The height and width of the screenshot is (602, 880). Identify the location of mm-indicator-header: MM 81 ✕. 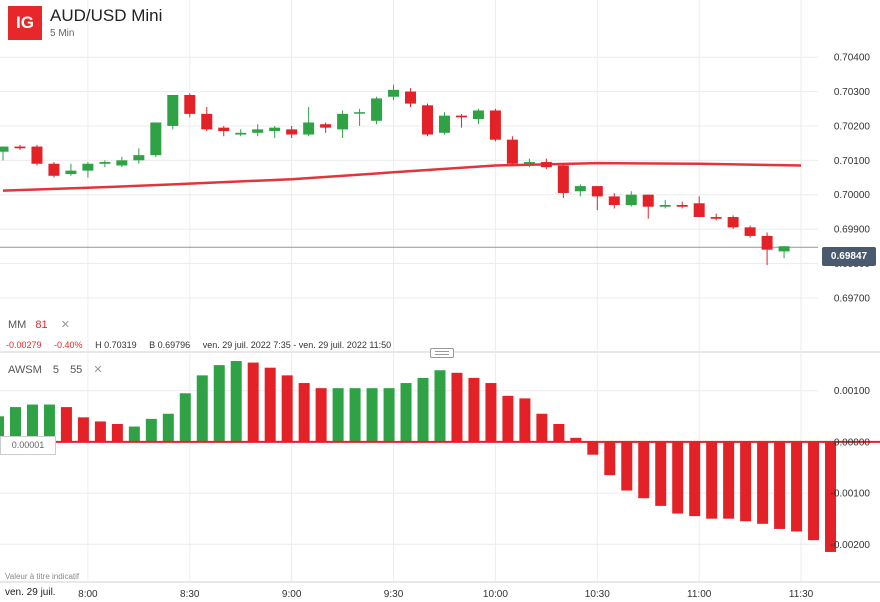
(39, 324).